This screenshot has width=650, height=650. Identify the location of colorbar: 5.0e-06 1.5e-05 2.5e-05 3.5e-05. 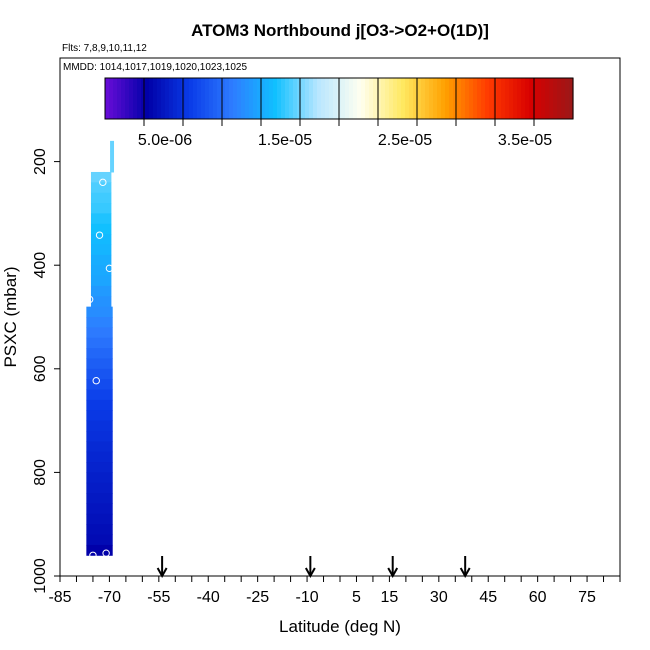
(339, 113).